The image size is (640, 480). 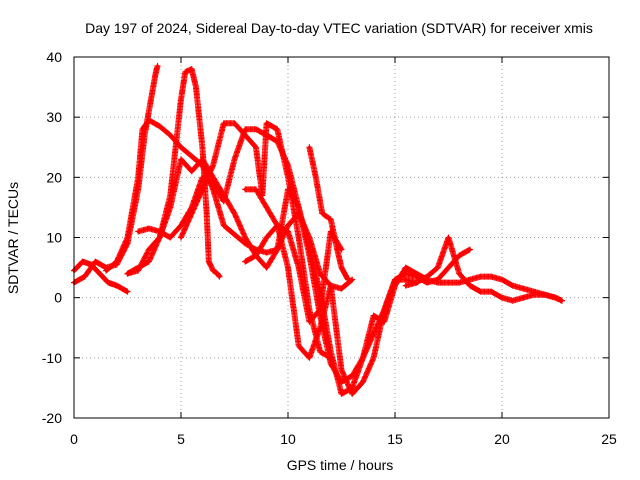 I want to click on x-axis-label: GPS time / hours, so click(x=340, y=465).